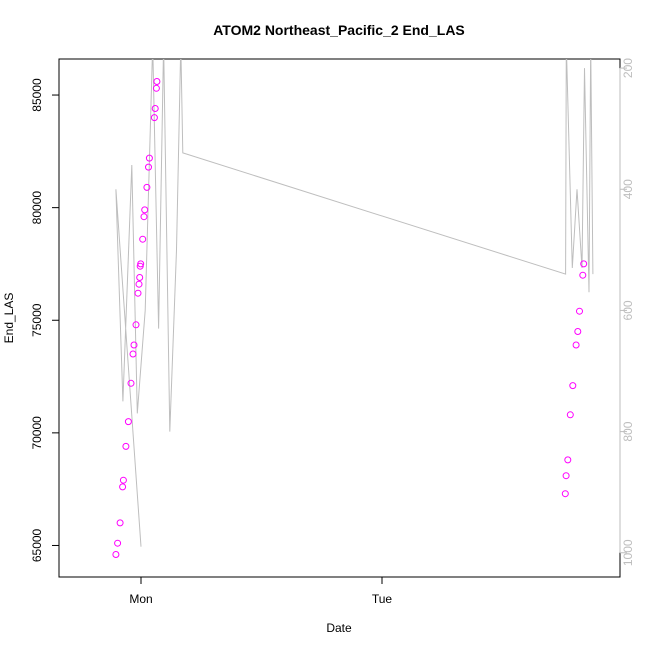  I want to click on x-axis-label: Date, so click(339, 628).